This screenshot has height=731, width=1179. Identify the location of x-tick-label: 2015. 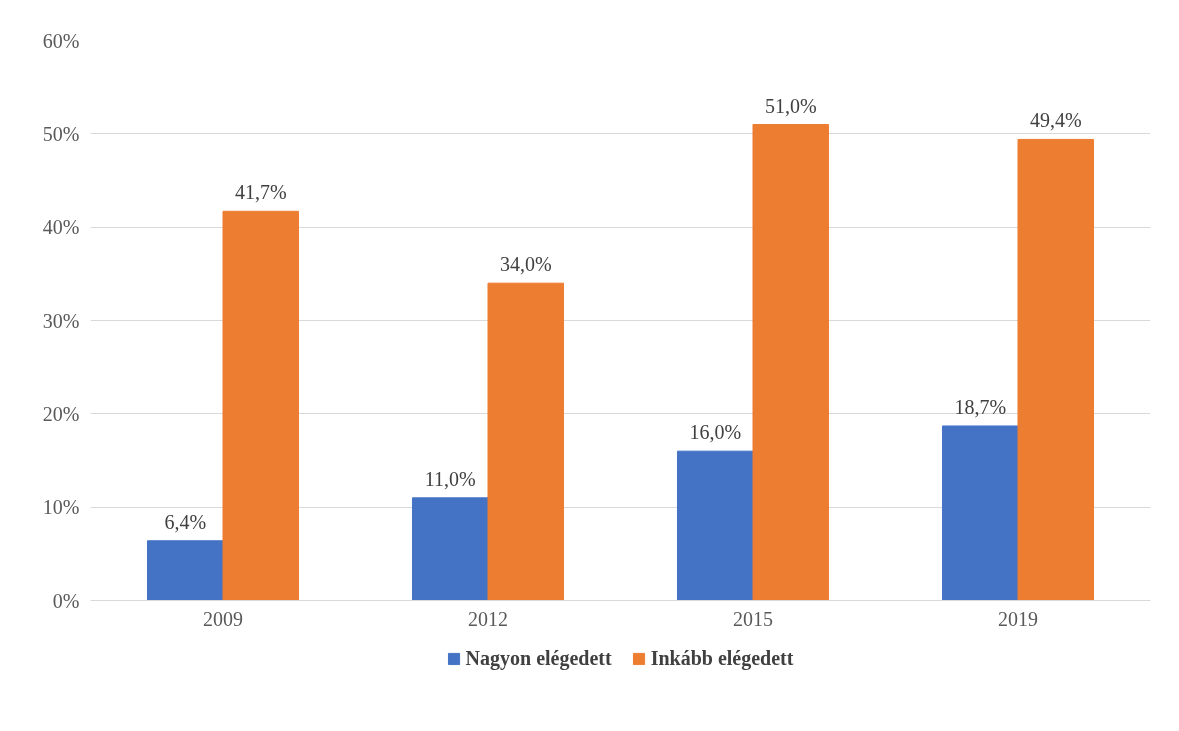
(753, 618).